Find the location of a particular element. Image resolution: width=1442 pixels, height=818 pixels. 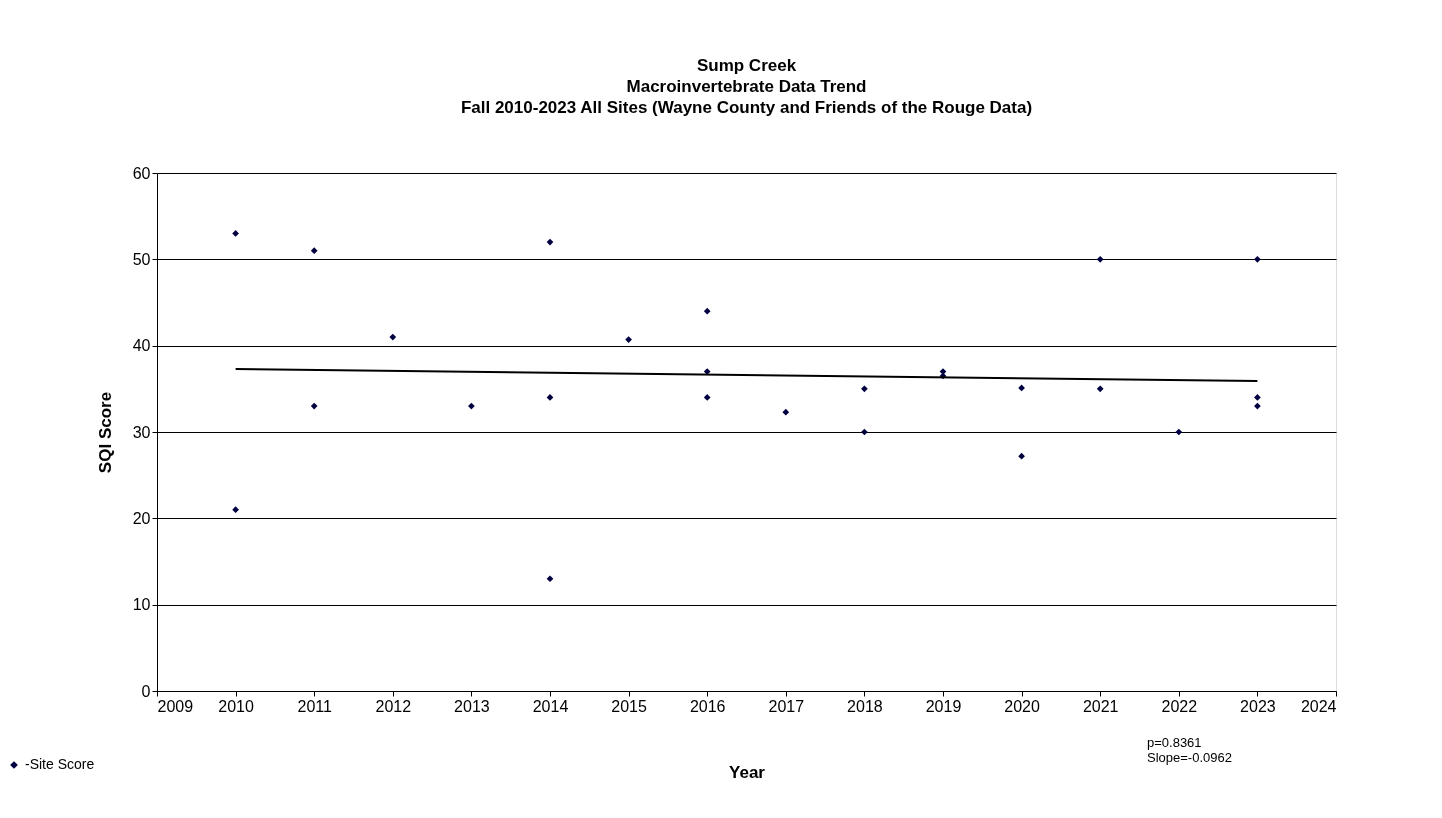

x-tick-label: 2023 is located at coordinates (1258, 706).